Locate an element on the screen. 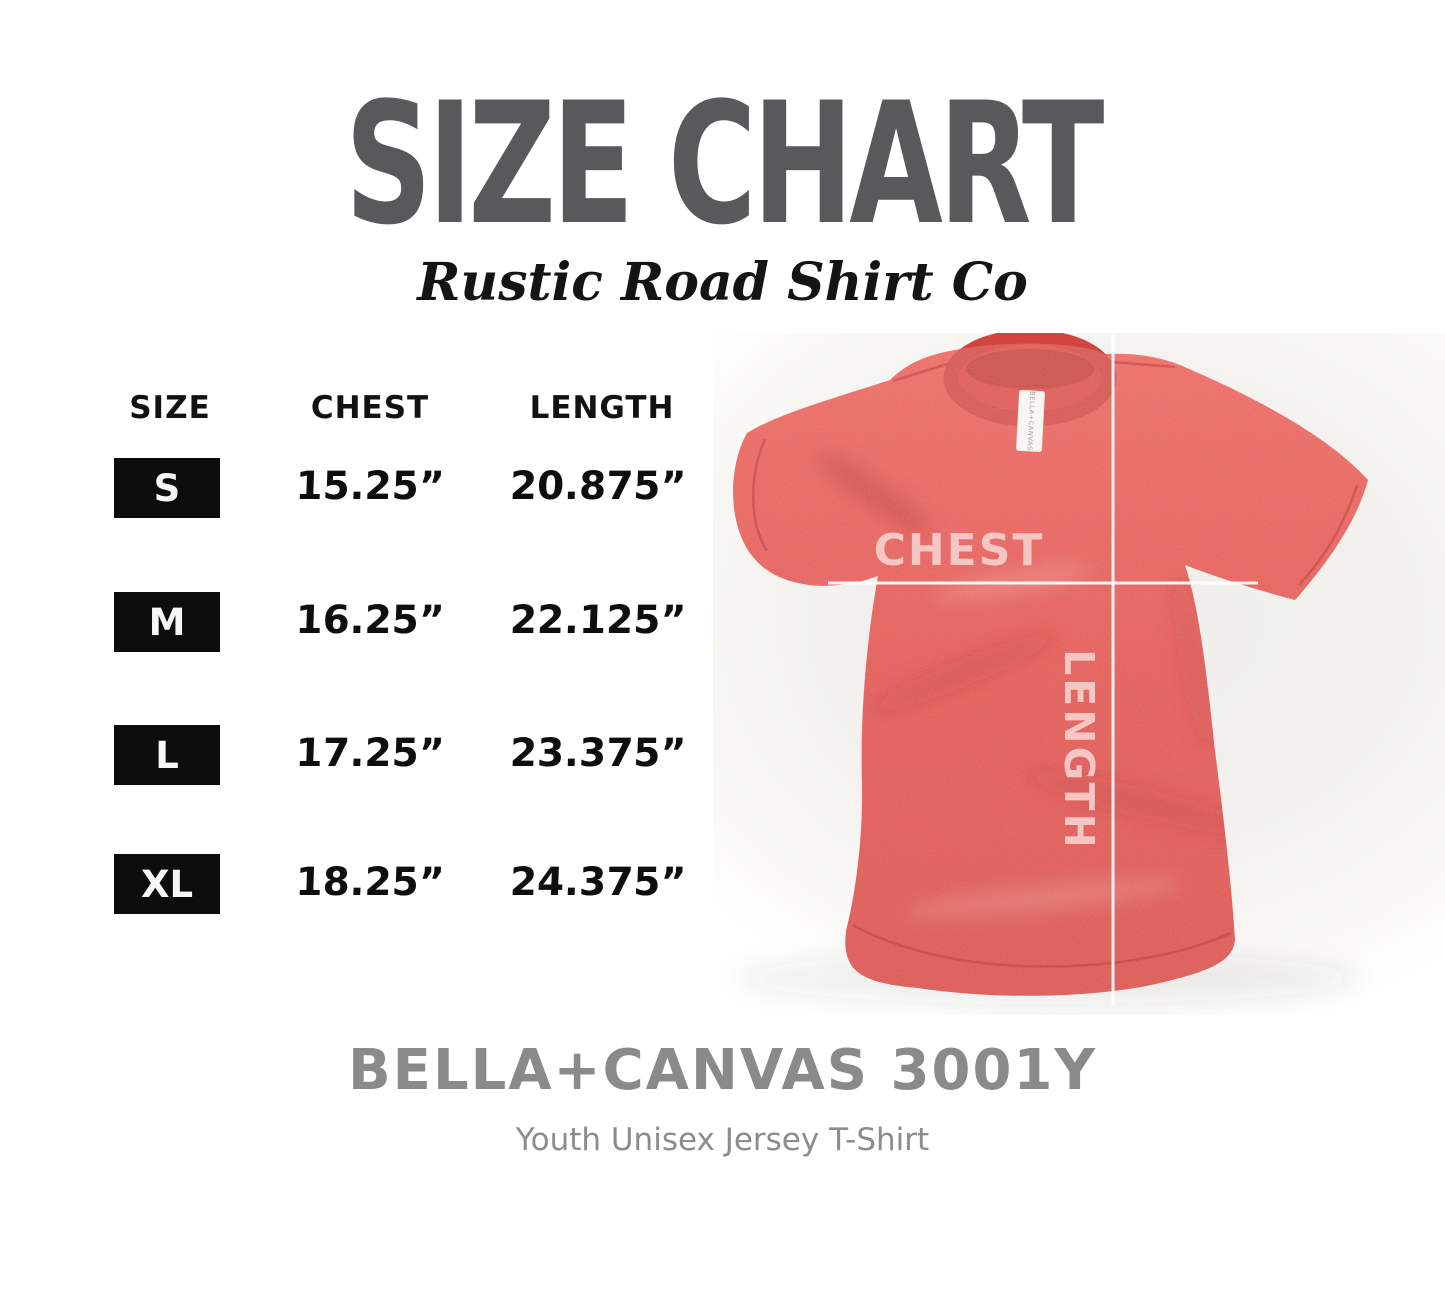 The height and width of the screenshot is (1314, 1445). product-description: Youth Unisex Jersey T-Shirt is located at coordinates (722, 1140).